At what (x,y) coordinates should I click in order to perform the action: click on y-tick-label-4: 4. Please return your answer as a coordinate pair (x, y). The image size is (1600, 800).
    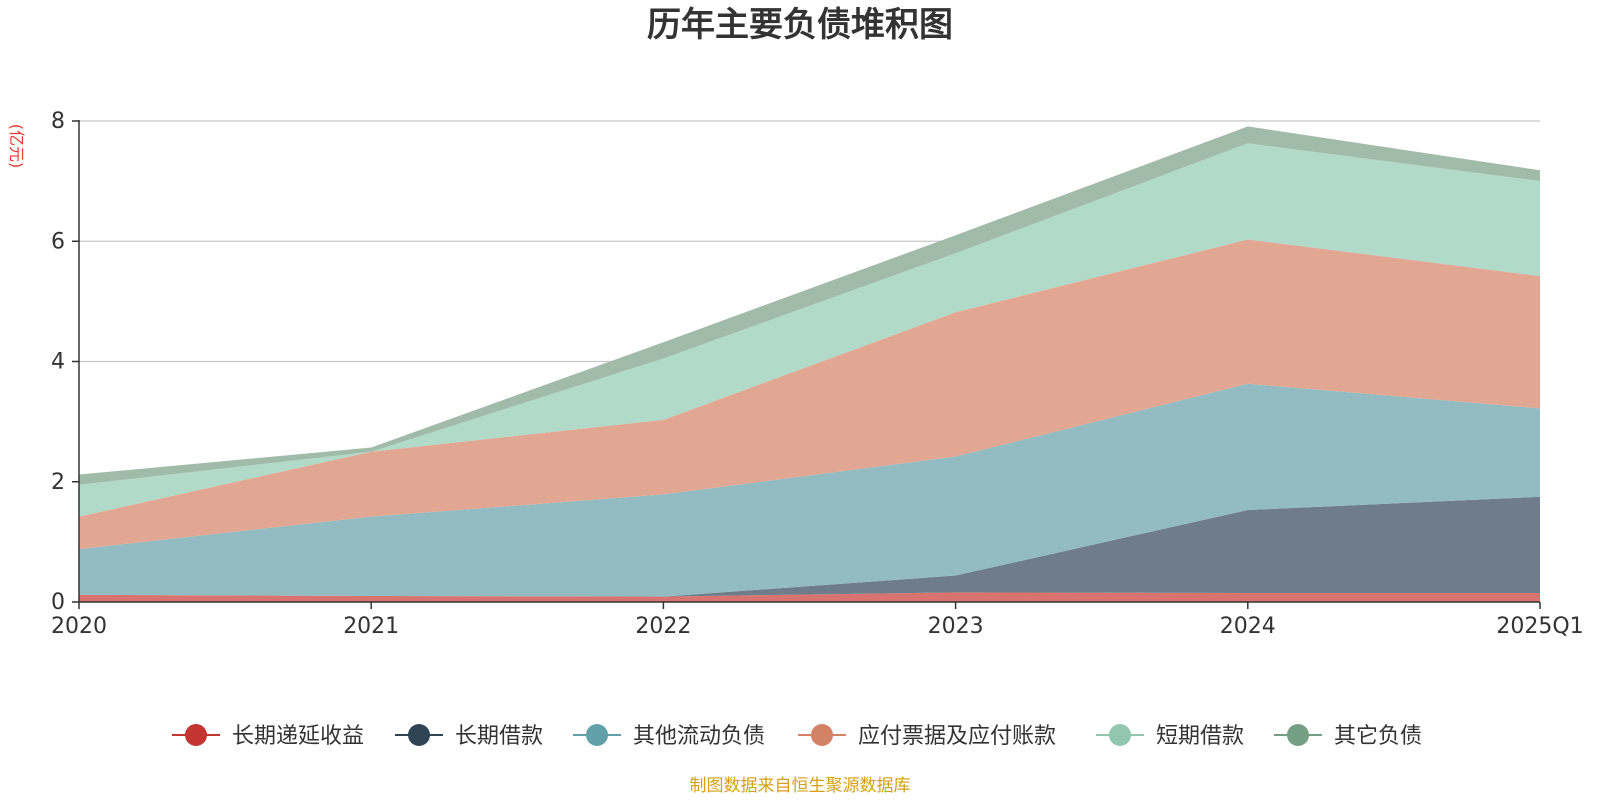
    Looking at the image, I should click on (58, 362).